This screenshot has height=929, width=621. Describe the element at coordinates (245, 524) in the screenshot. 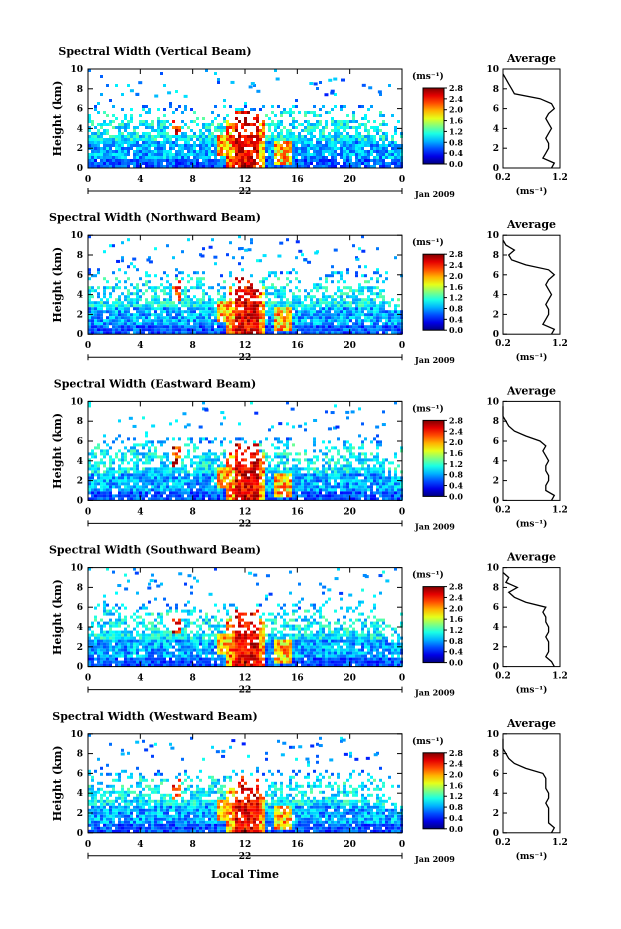

I see `day-label: 22` at that location.